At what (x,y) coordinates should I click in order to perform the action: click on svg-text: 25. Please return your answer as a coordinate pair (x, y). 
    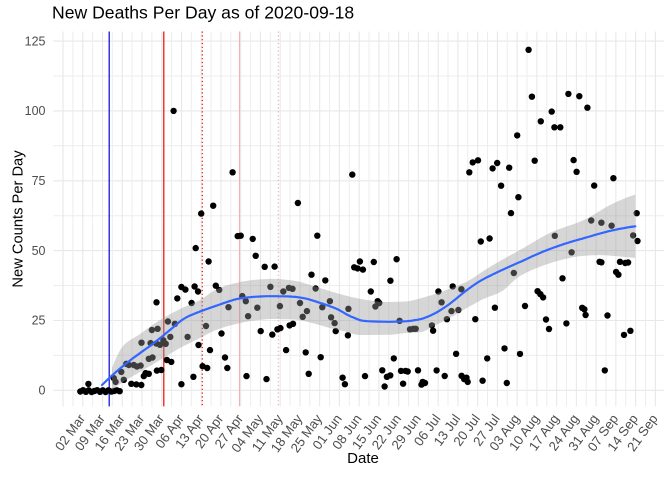
    Looking at the image, I should click on (39, 321).